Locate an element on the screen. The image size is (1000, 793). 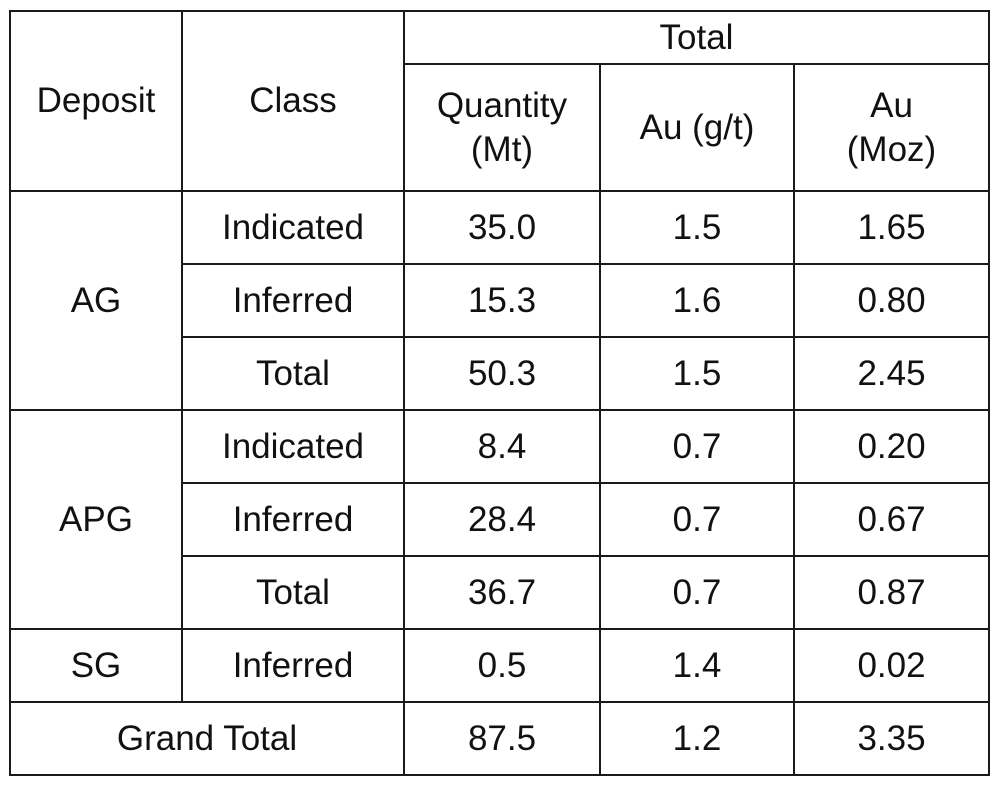
table-row: SG Inferred 0.5 1.4 0.02 is located at coordinates (499, 665).